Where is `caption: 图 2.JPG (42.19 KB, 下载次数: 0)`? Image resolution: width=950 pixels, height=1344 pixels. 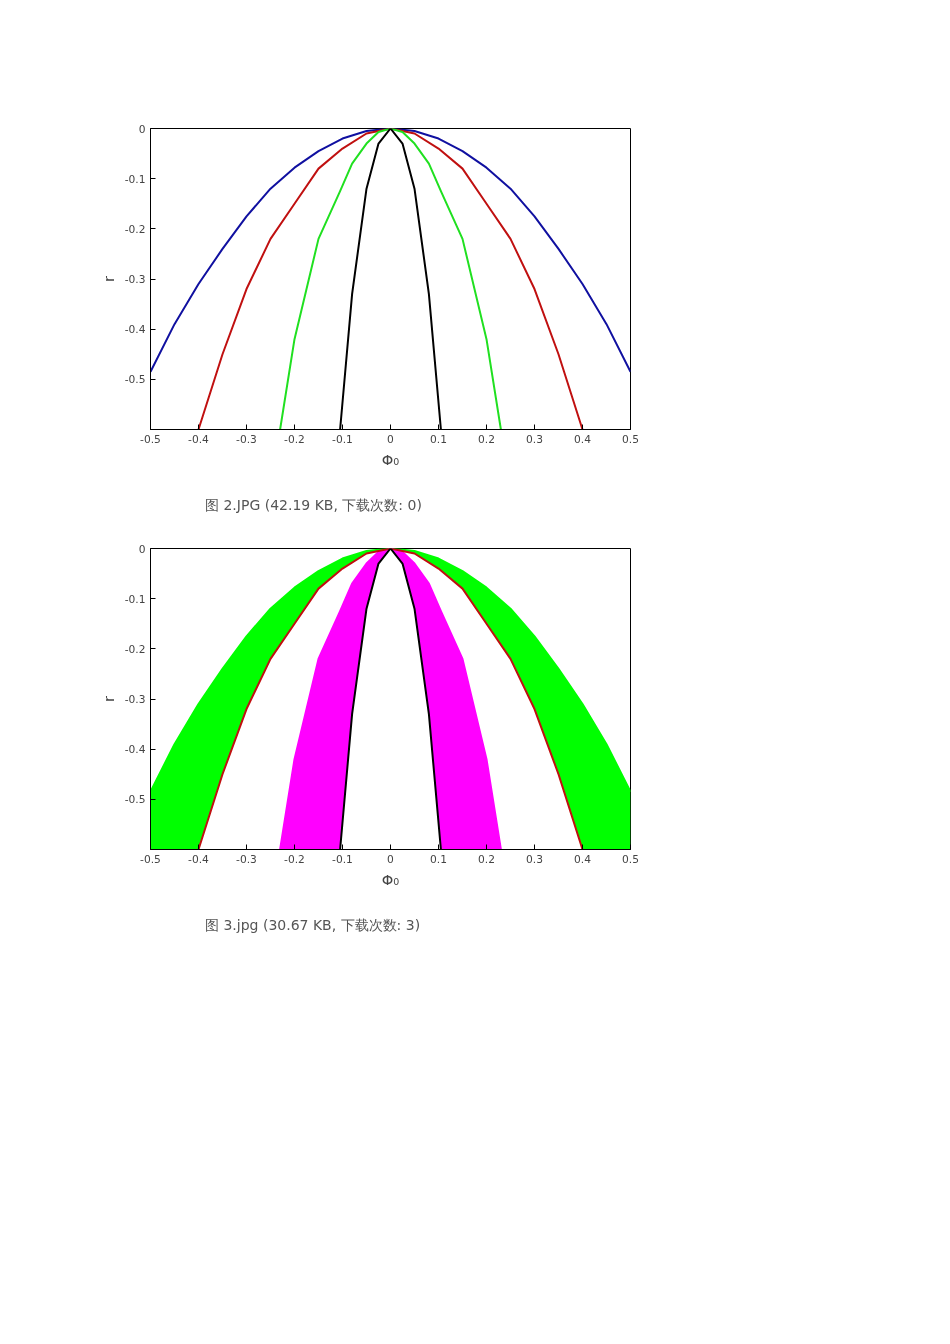
caption: 图 2.JPG (42.19 KB, 下载次数: 0) is located at coordinates (313, 505).